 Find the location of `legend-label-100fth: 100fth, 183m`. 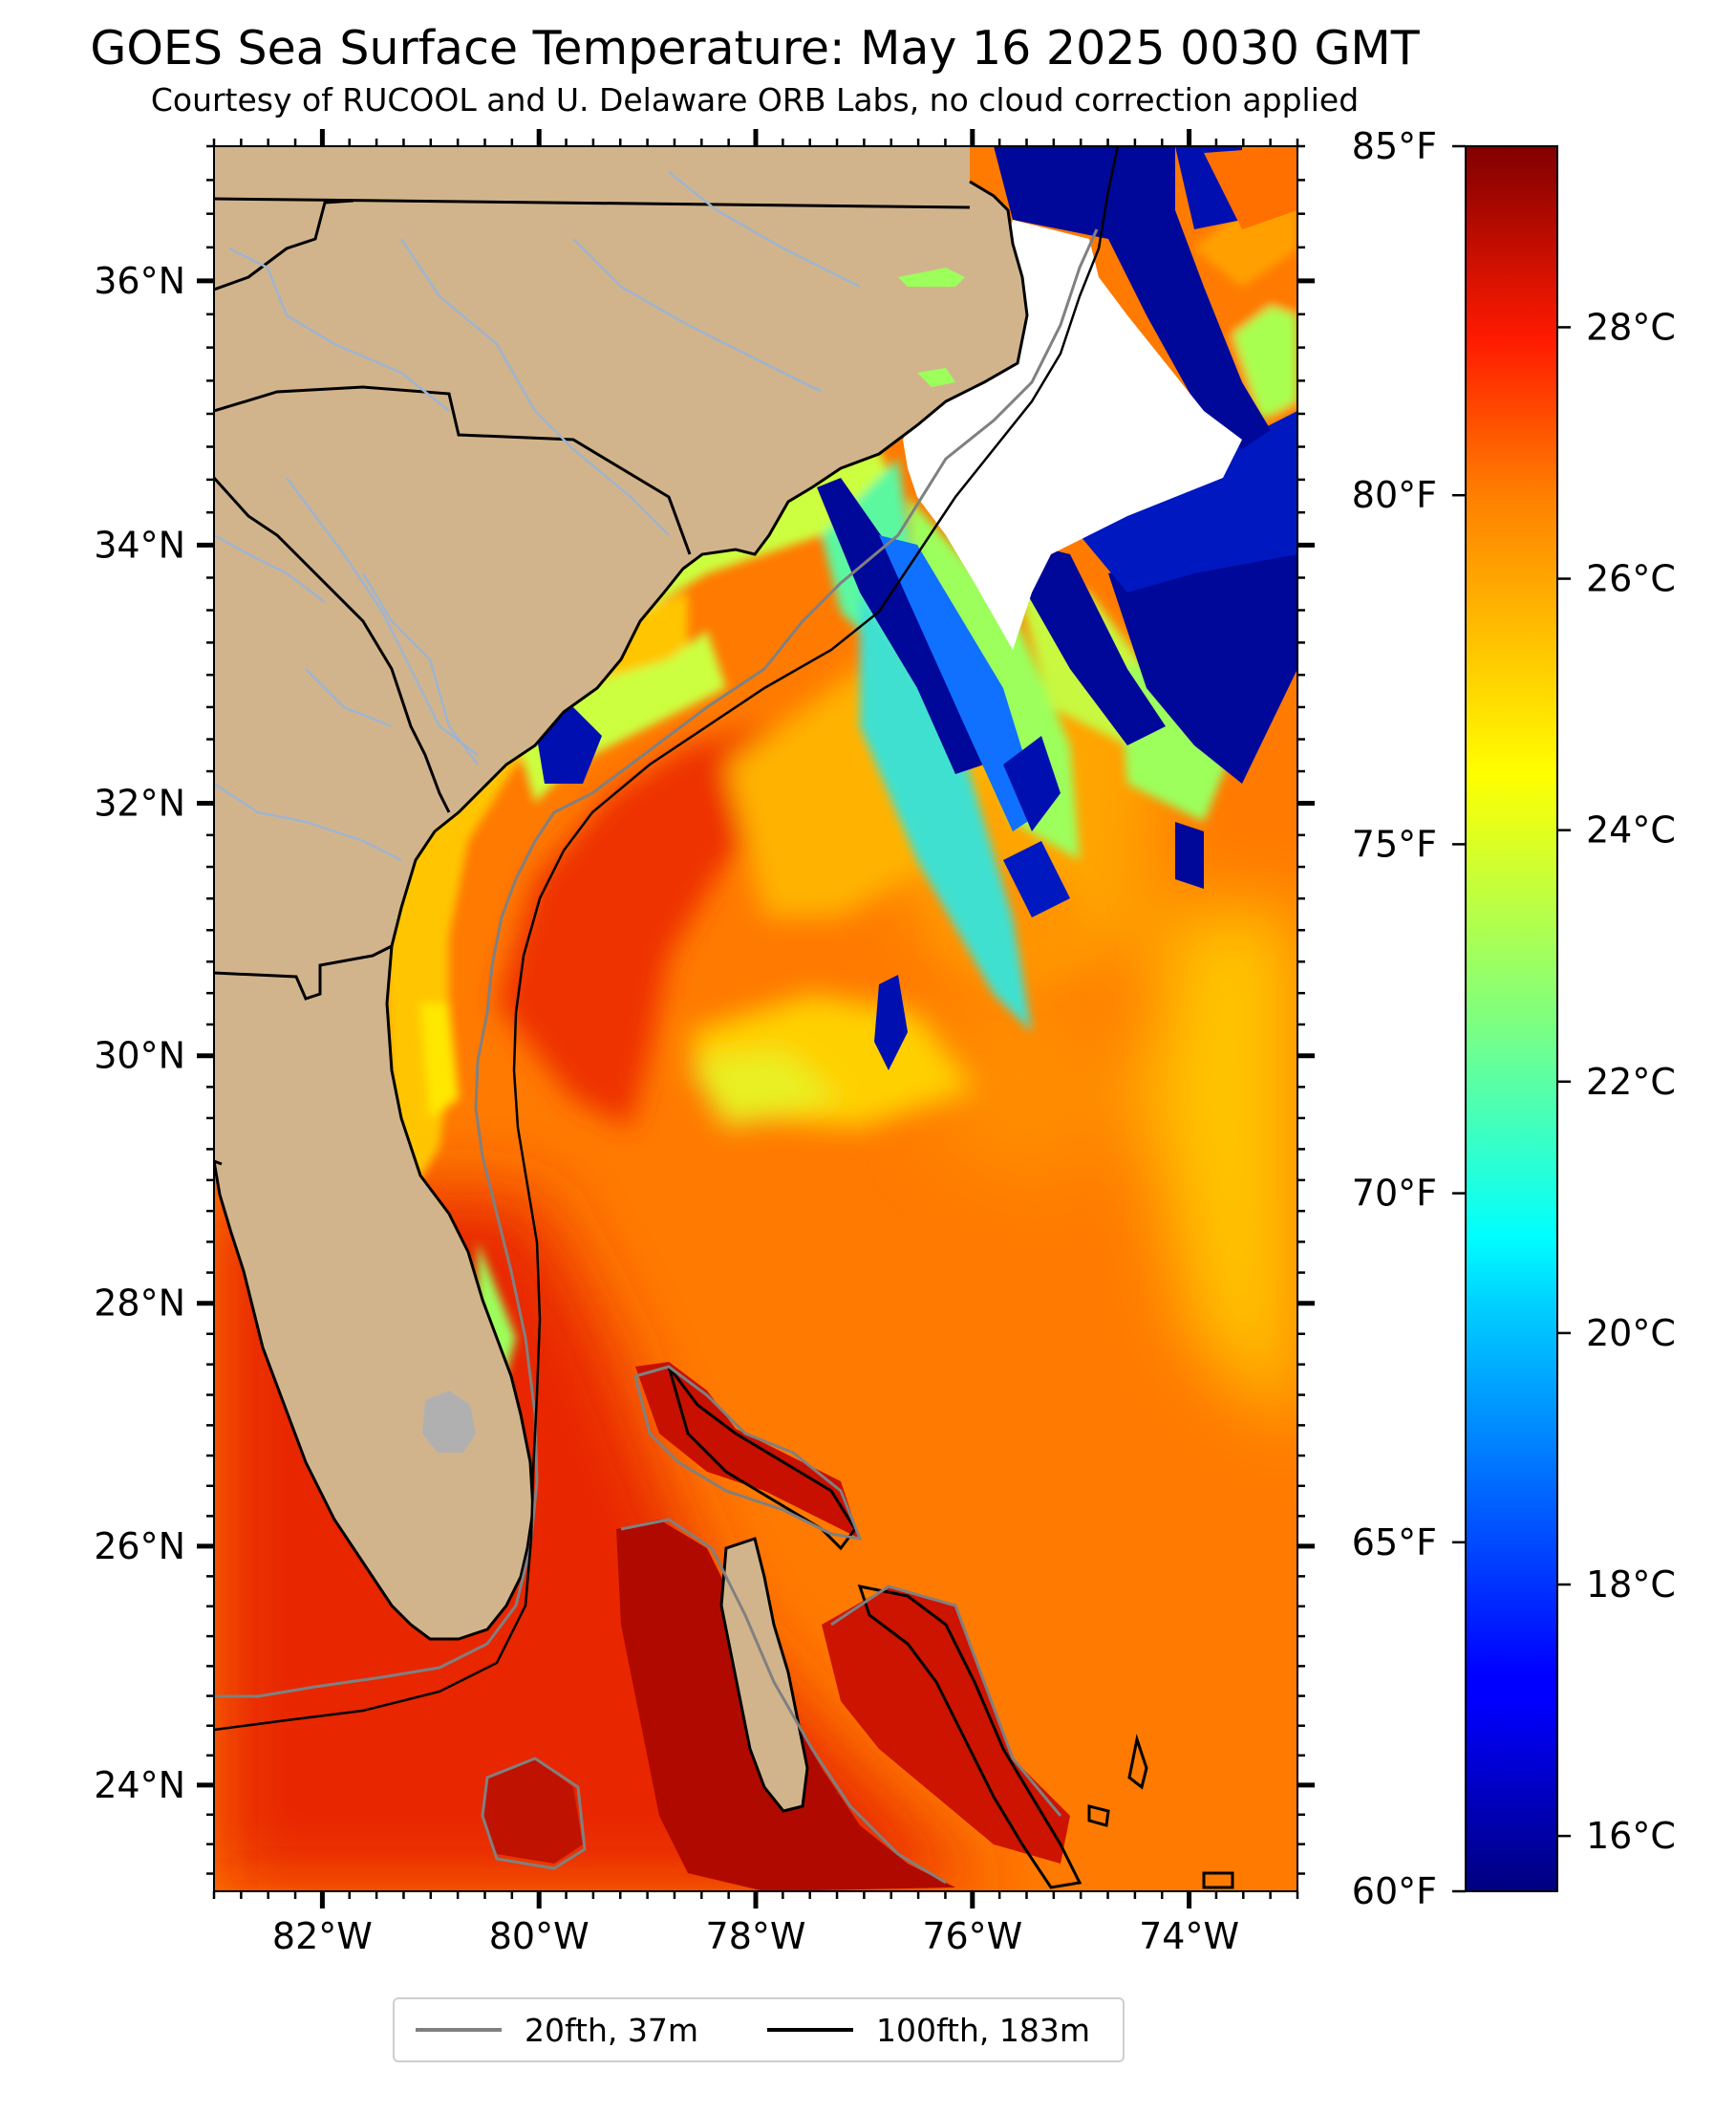

legend-label-100fth: 100fth, 183m is located at coordinates (983, 2030).